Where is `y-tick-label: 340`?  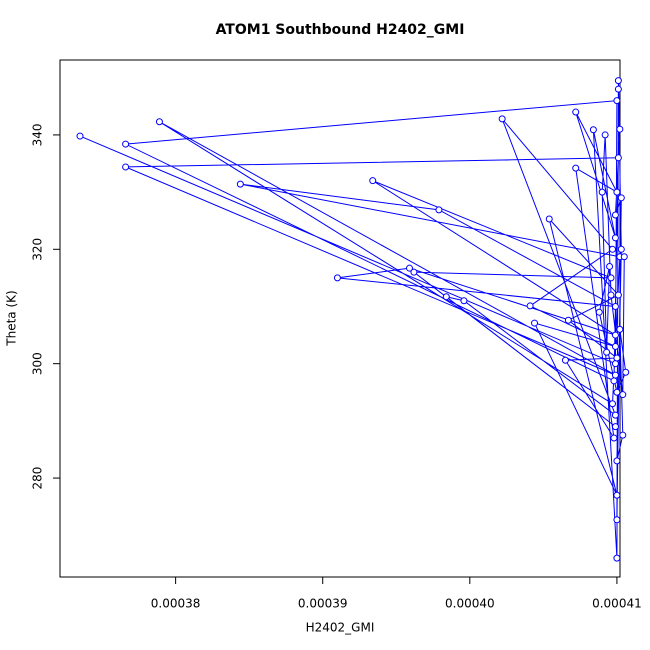
y-tick-label: 340 is located at coordinates (38, 134).